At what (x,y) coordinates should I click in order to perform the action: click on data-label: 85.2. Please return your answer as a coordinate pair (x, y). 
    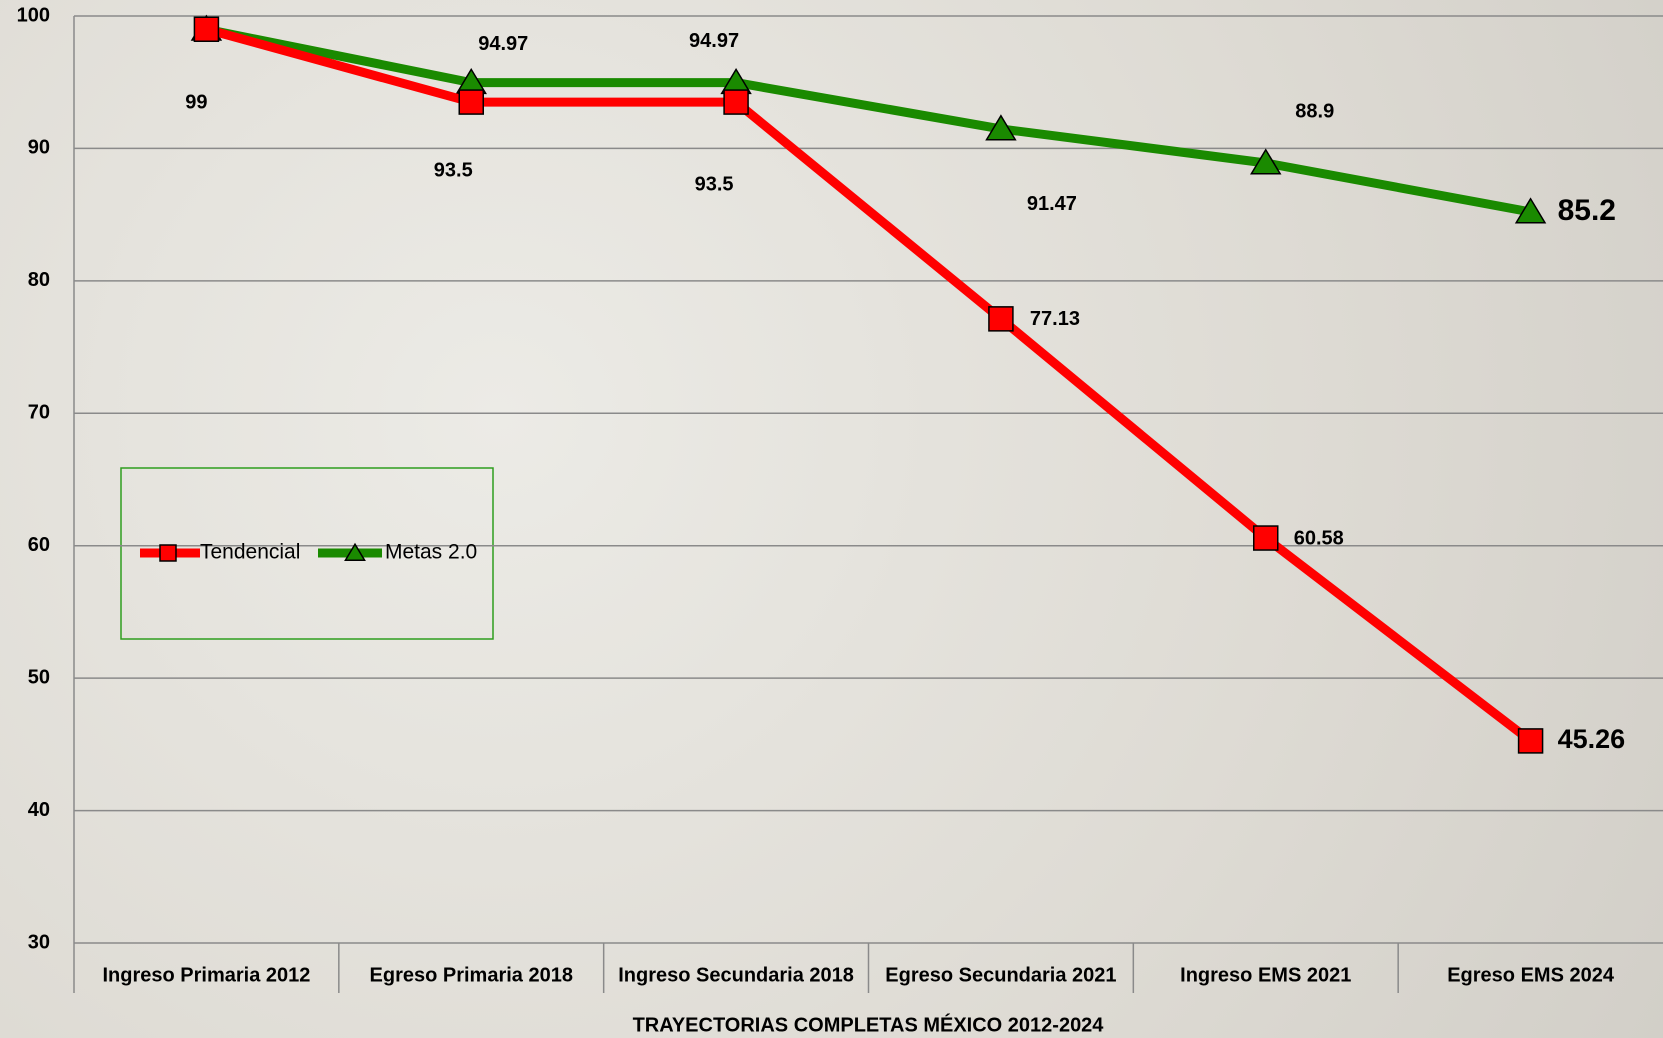
    Looking at the image, I should click on (1587, 210).